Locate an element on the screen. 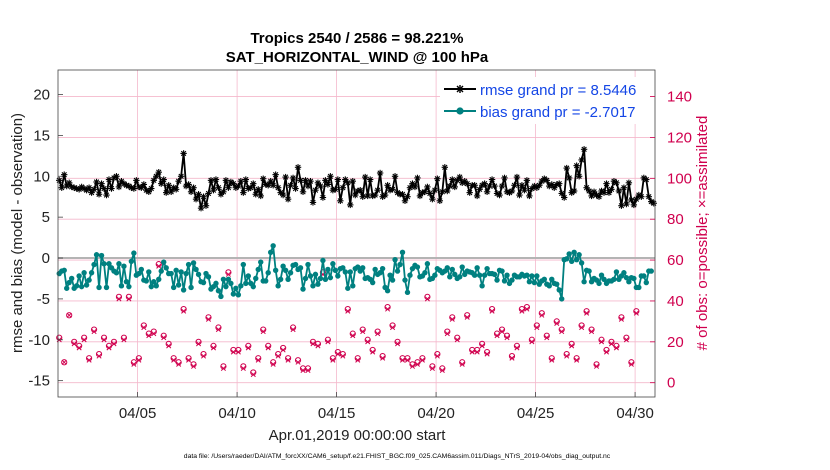  y-tick-label-right: 40 is located at coordinates (675, 301).